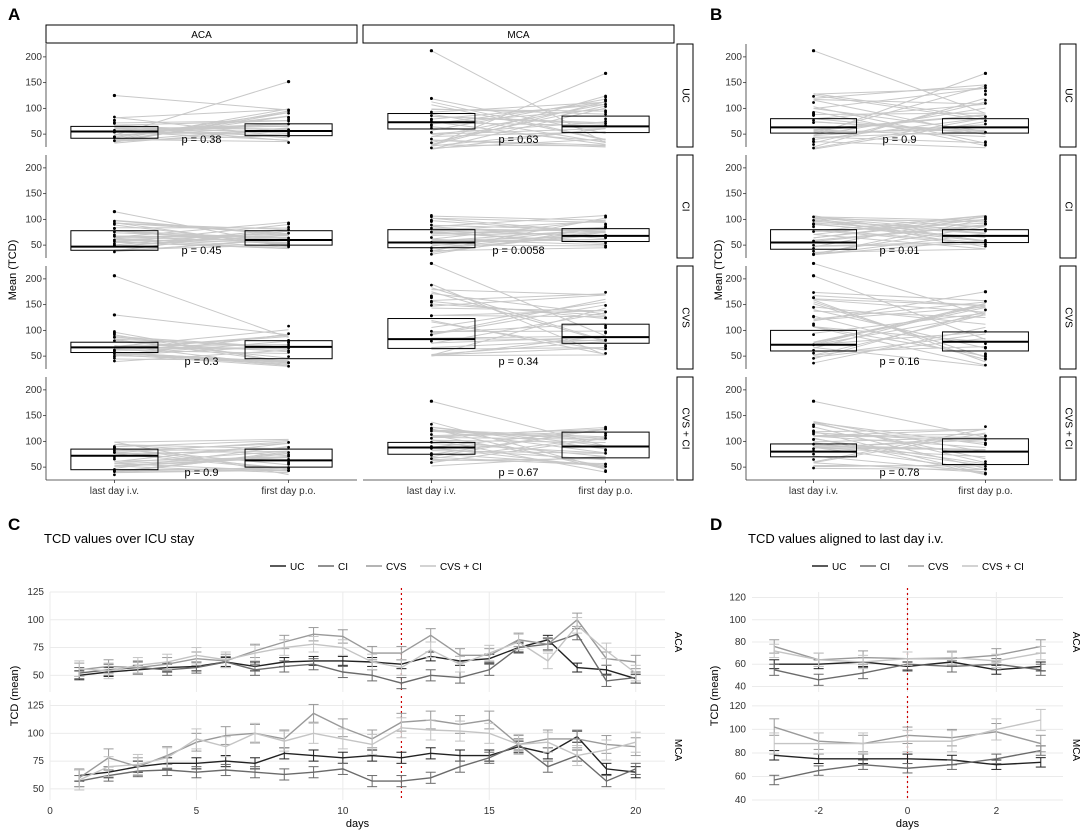  Describe the element at coordinates (605, 491) in the screenshot. I see `x-tick-label: first day p.o.` at that location.